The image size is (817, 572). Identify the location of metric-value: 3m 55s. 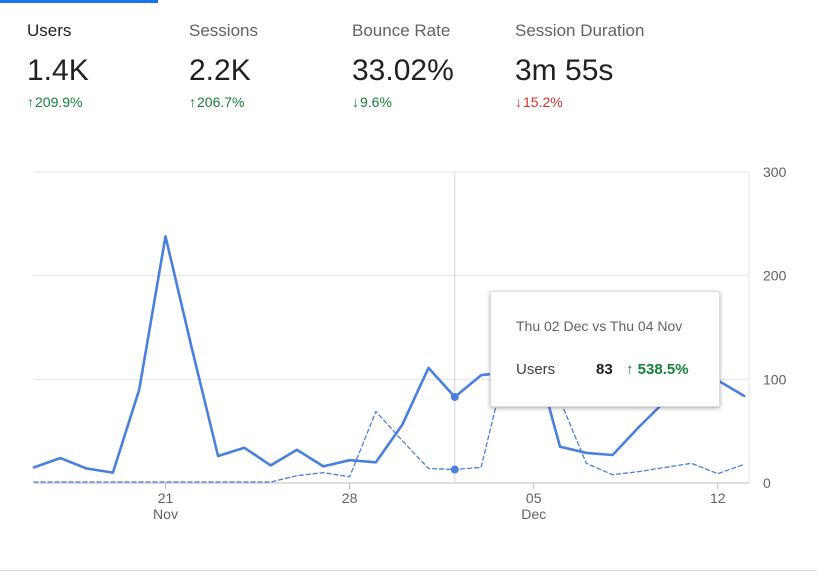
(564, 70).